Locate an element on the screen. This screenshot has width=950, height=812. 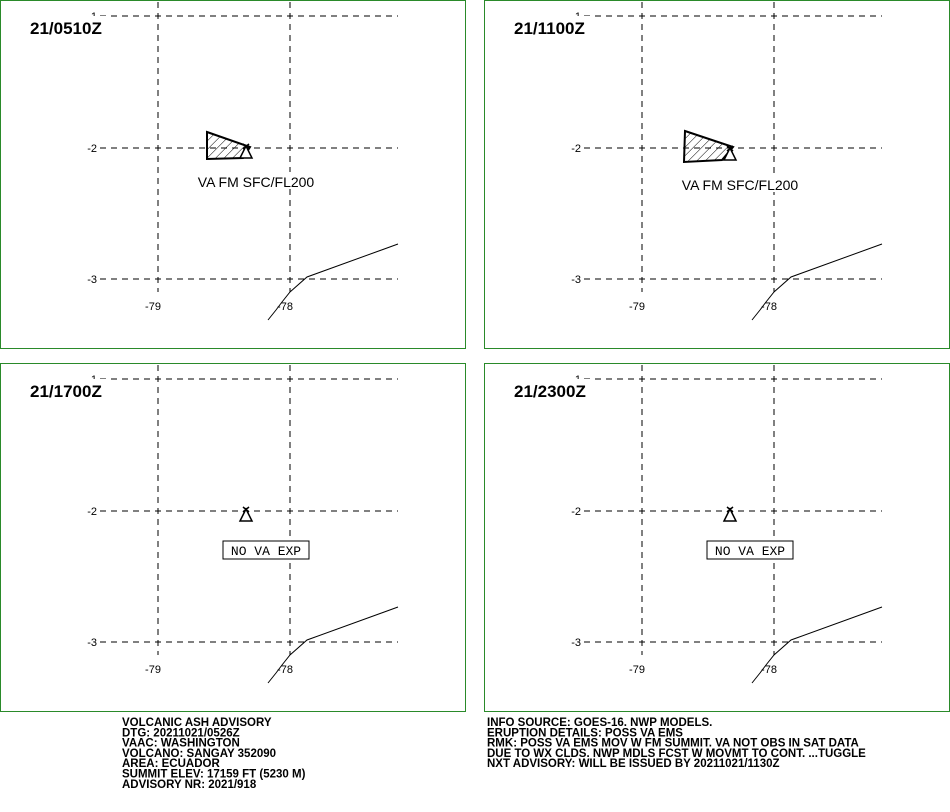
advisory-line: AREA: ECUADOR is located at coordinates (171, 764).